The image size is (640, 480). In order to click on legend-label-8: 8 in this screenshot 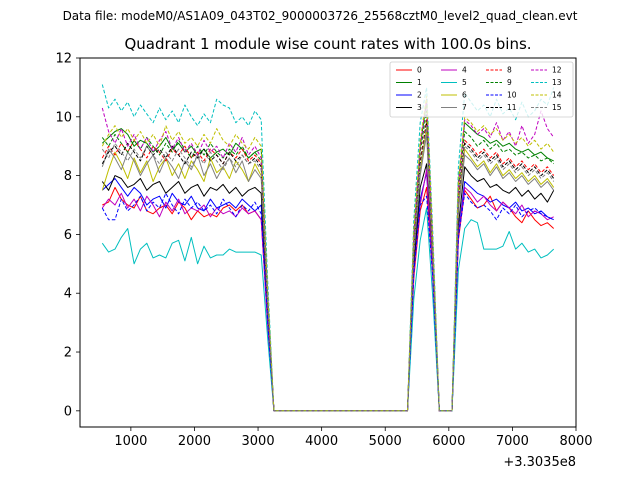, I will do `click(509, 70)`.